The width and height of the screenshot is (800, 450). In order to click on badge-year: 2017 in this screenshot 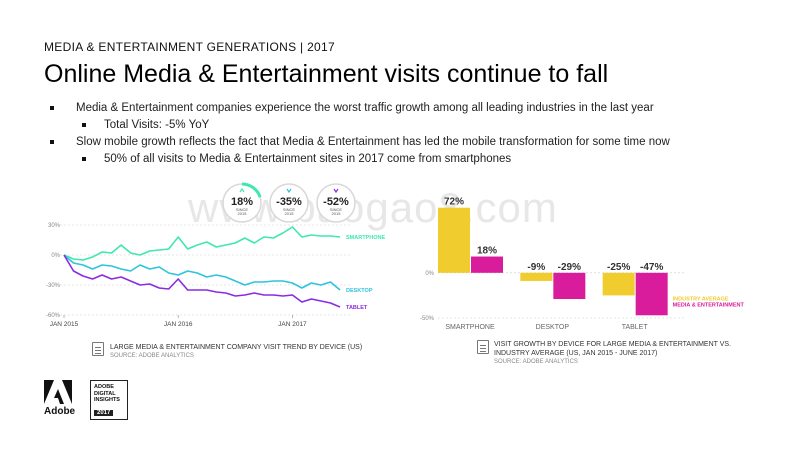, I will do `click(104, 412)`.